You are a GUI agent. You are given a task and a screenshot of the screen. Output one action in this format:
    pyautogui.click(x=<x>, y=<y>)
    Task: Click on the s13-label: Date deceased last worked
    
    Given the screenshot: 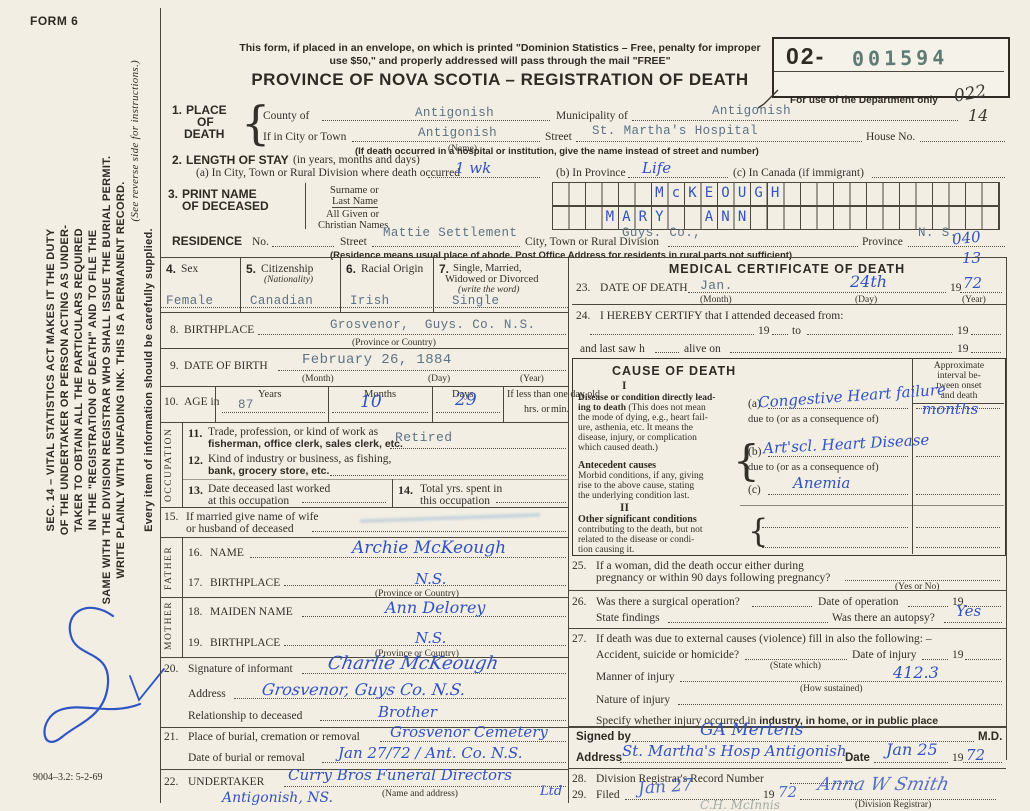 What is the action you would take?
    pyautogui.click(x=269, y=489)
    